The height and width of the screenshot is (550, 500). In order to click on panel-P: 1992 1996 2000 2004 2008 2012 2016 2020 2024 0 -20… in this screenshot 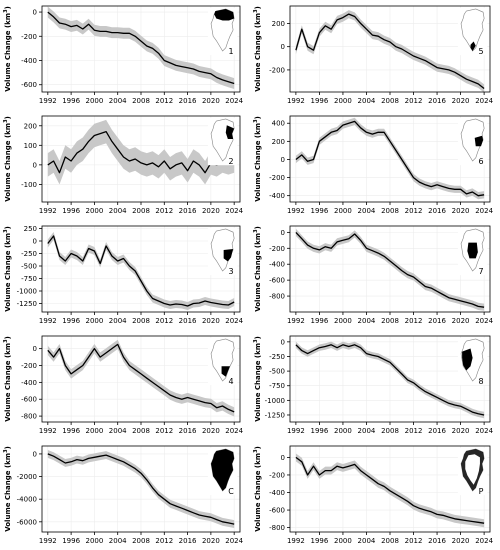, I will do `click(373, 495)`.